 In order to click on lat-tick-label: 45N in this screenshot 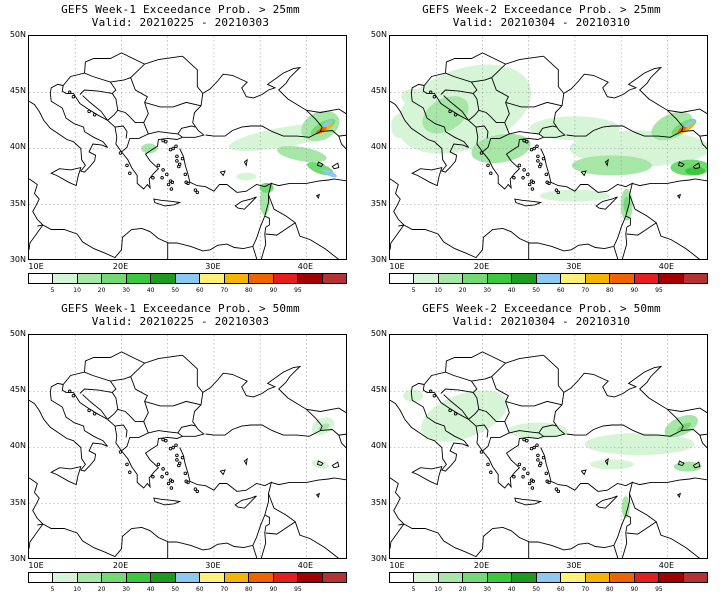, I will do `click(378, 389)`.